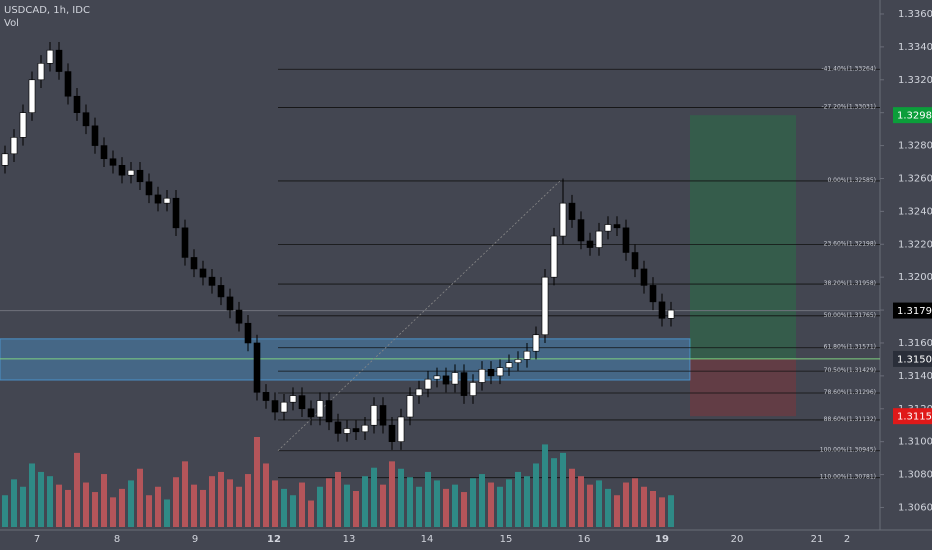  What do you see at coordinates (914, 311) in the screenshot?
I see `price-badge-label: 1.31797` at bounding box center [914, 311].